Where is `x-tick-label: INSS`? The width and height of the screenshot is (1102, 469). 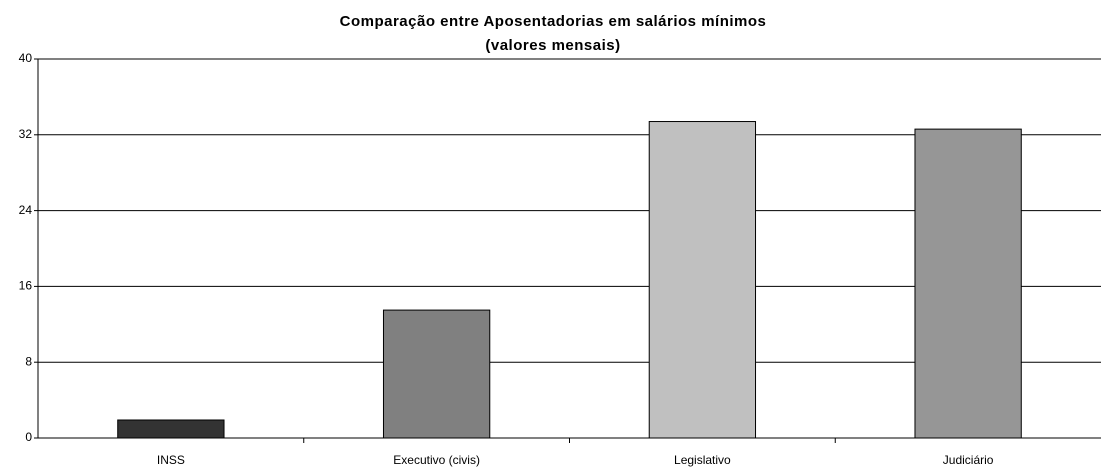 x-tick-label: INSS is located at coordinates (171, 460).